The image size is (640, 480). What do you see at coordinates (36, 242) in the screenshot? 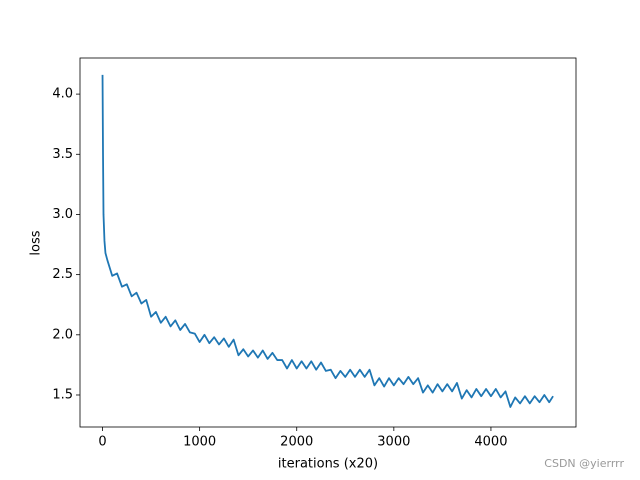
I see `y-axis-label: loss` at bounding box center [36, 242].